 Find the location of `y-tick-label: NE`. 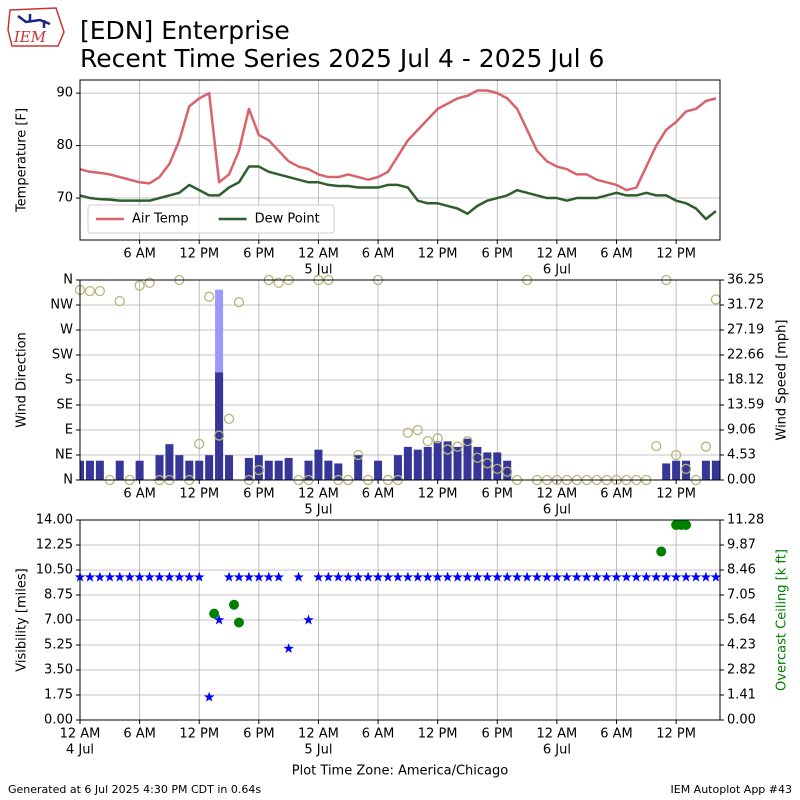

y-tick-label: NE is located at coordinates (64, 455).